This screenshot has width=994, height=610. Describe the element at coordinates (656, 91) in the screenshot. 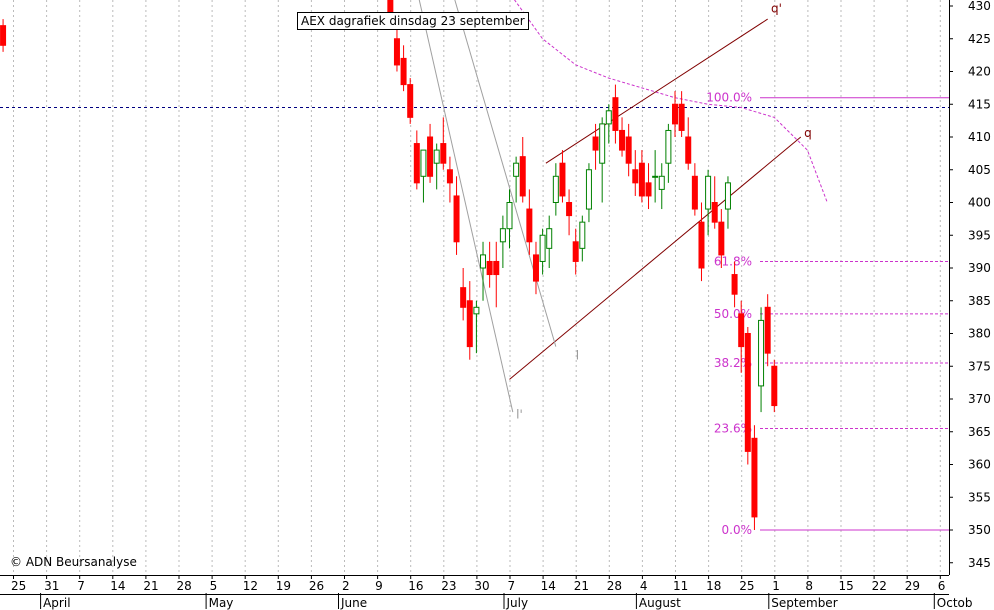

I see `trendline-channel-top` at that location.